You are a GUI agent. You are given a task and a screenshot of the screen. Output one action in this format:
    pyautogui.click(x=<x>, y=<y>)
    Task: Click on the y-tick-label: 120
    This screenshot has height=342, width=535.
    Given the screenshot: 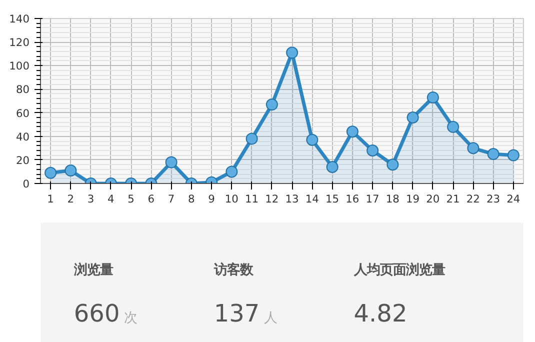 What is the action you would take?
    pyautogui.click(x=19, y=43)
    